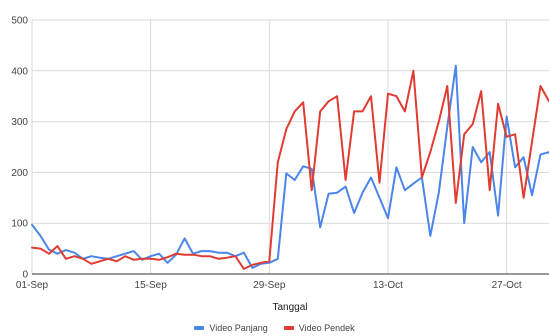  I want to click on y-tick-label: 200, so click(19, 173).